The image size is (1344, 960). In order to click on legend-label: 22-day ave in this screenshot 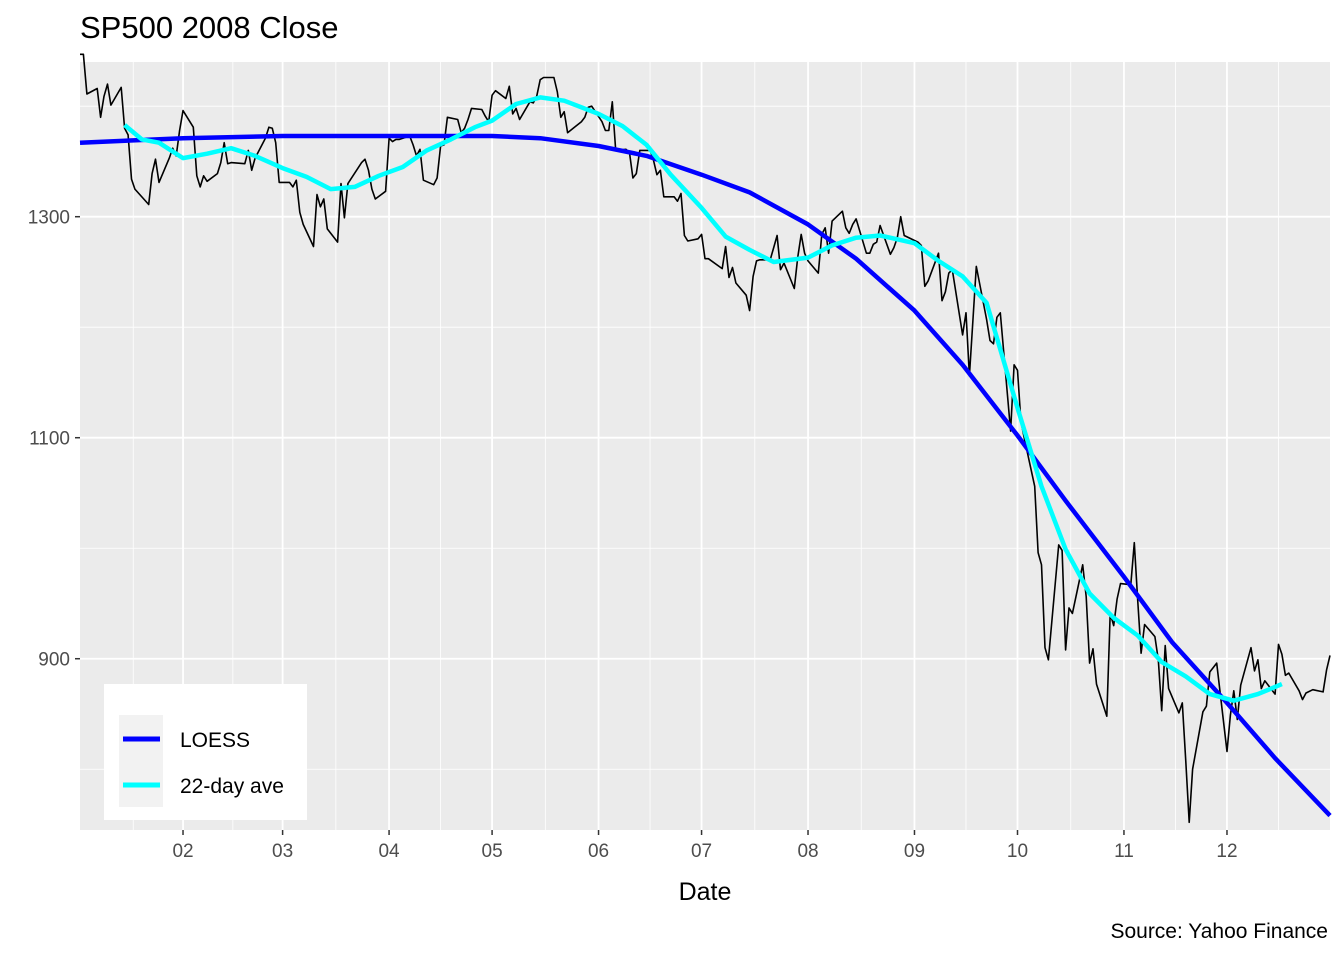, I will do `click(232, 786)`.